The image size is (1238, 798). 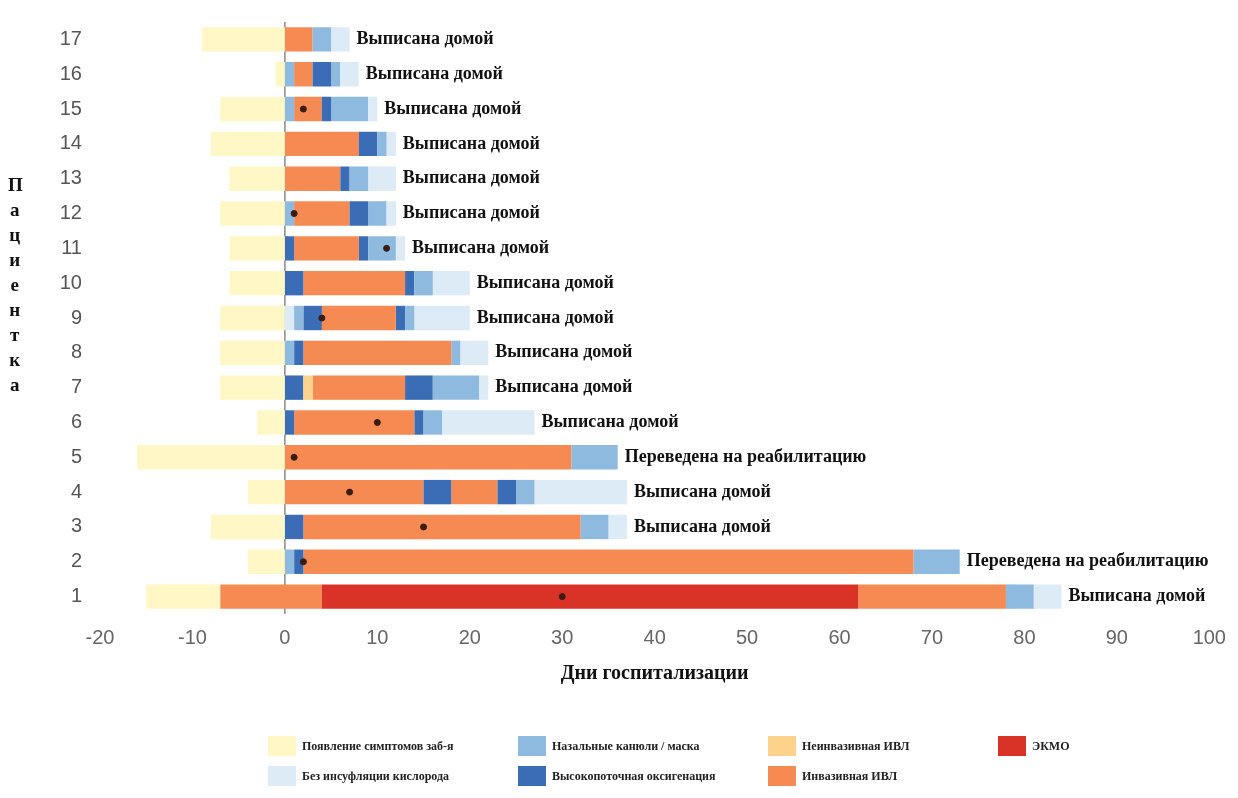 What do you see at coordinates (70, 142) in the screenshot?
I see `y-tick-label: 14` at bounding box center [70, 142].